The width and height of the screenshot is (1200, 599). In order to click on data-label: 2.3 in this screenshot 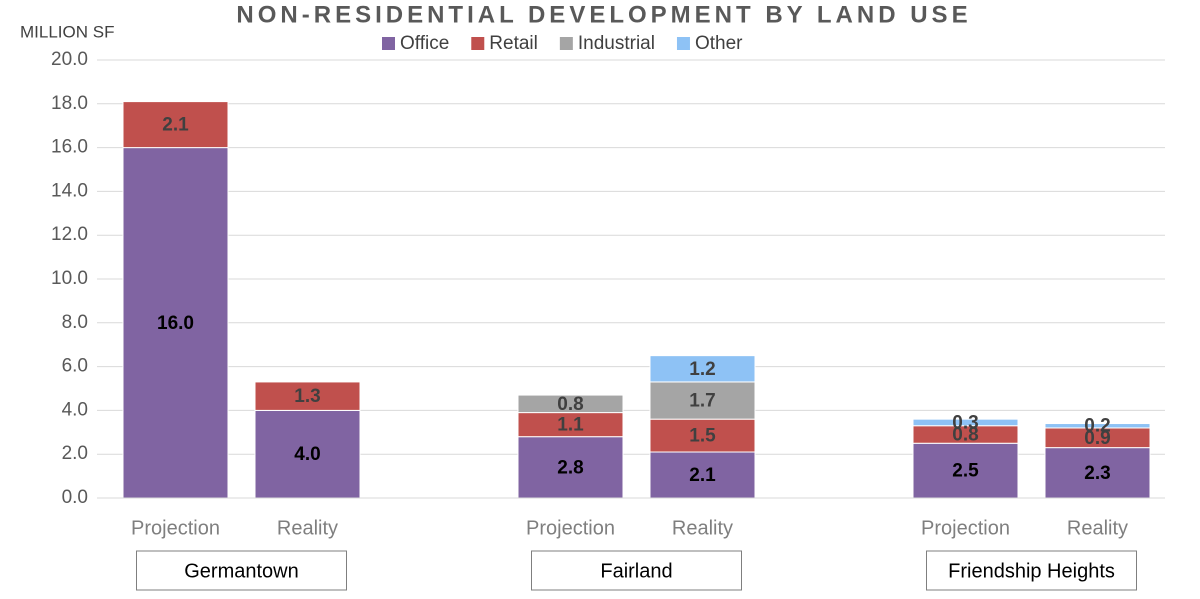, I will do `click(1097, 473)`.